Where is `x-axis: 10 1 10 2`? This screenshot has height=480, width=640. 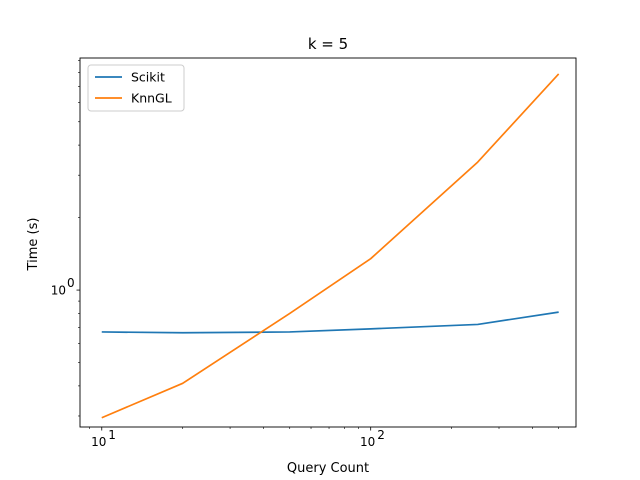
x-axis: 10 1 10 2 is located at coordinates (324, 438).